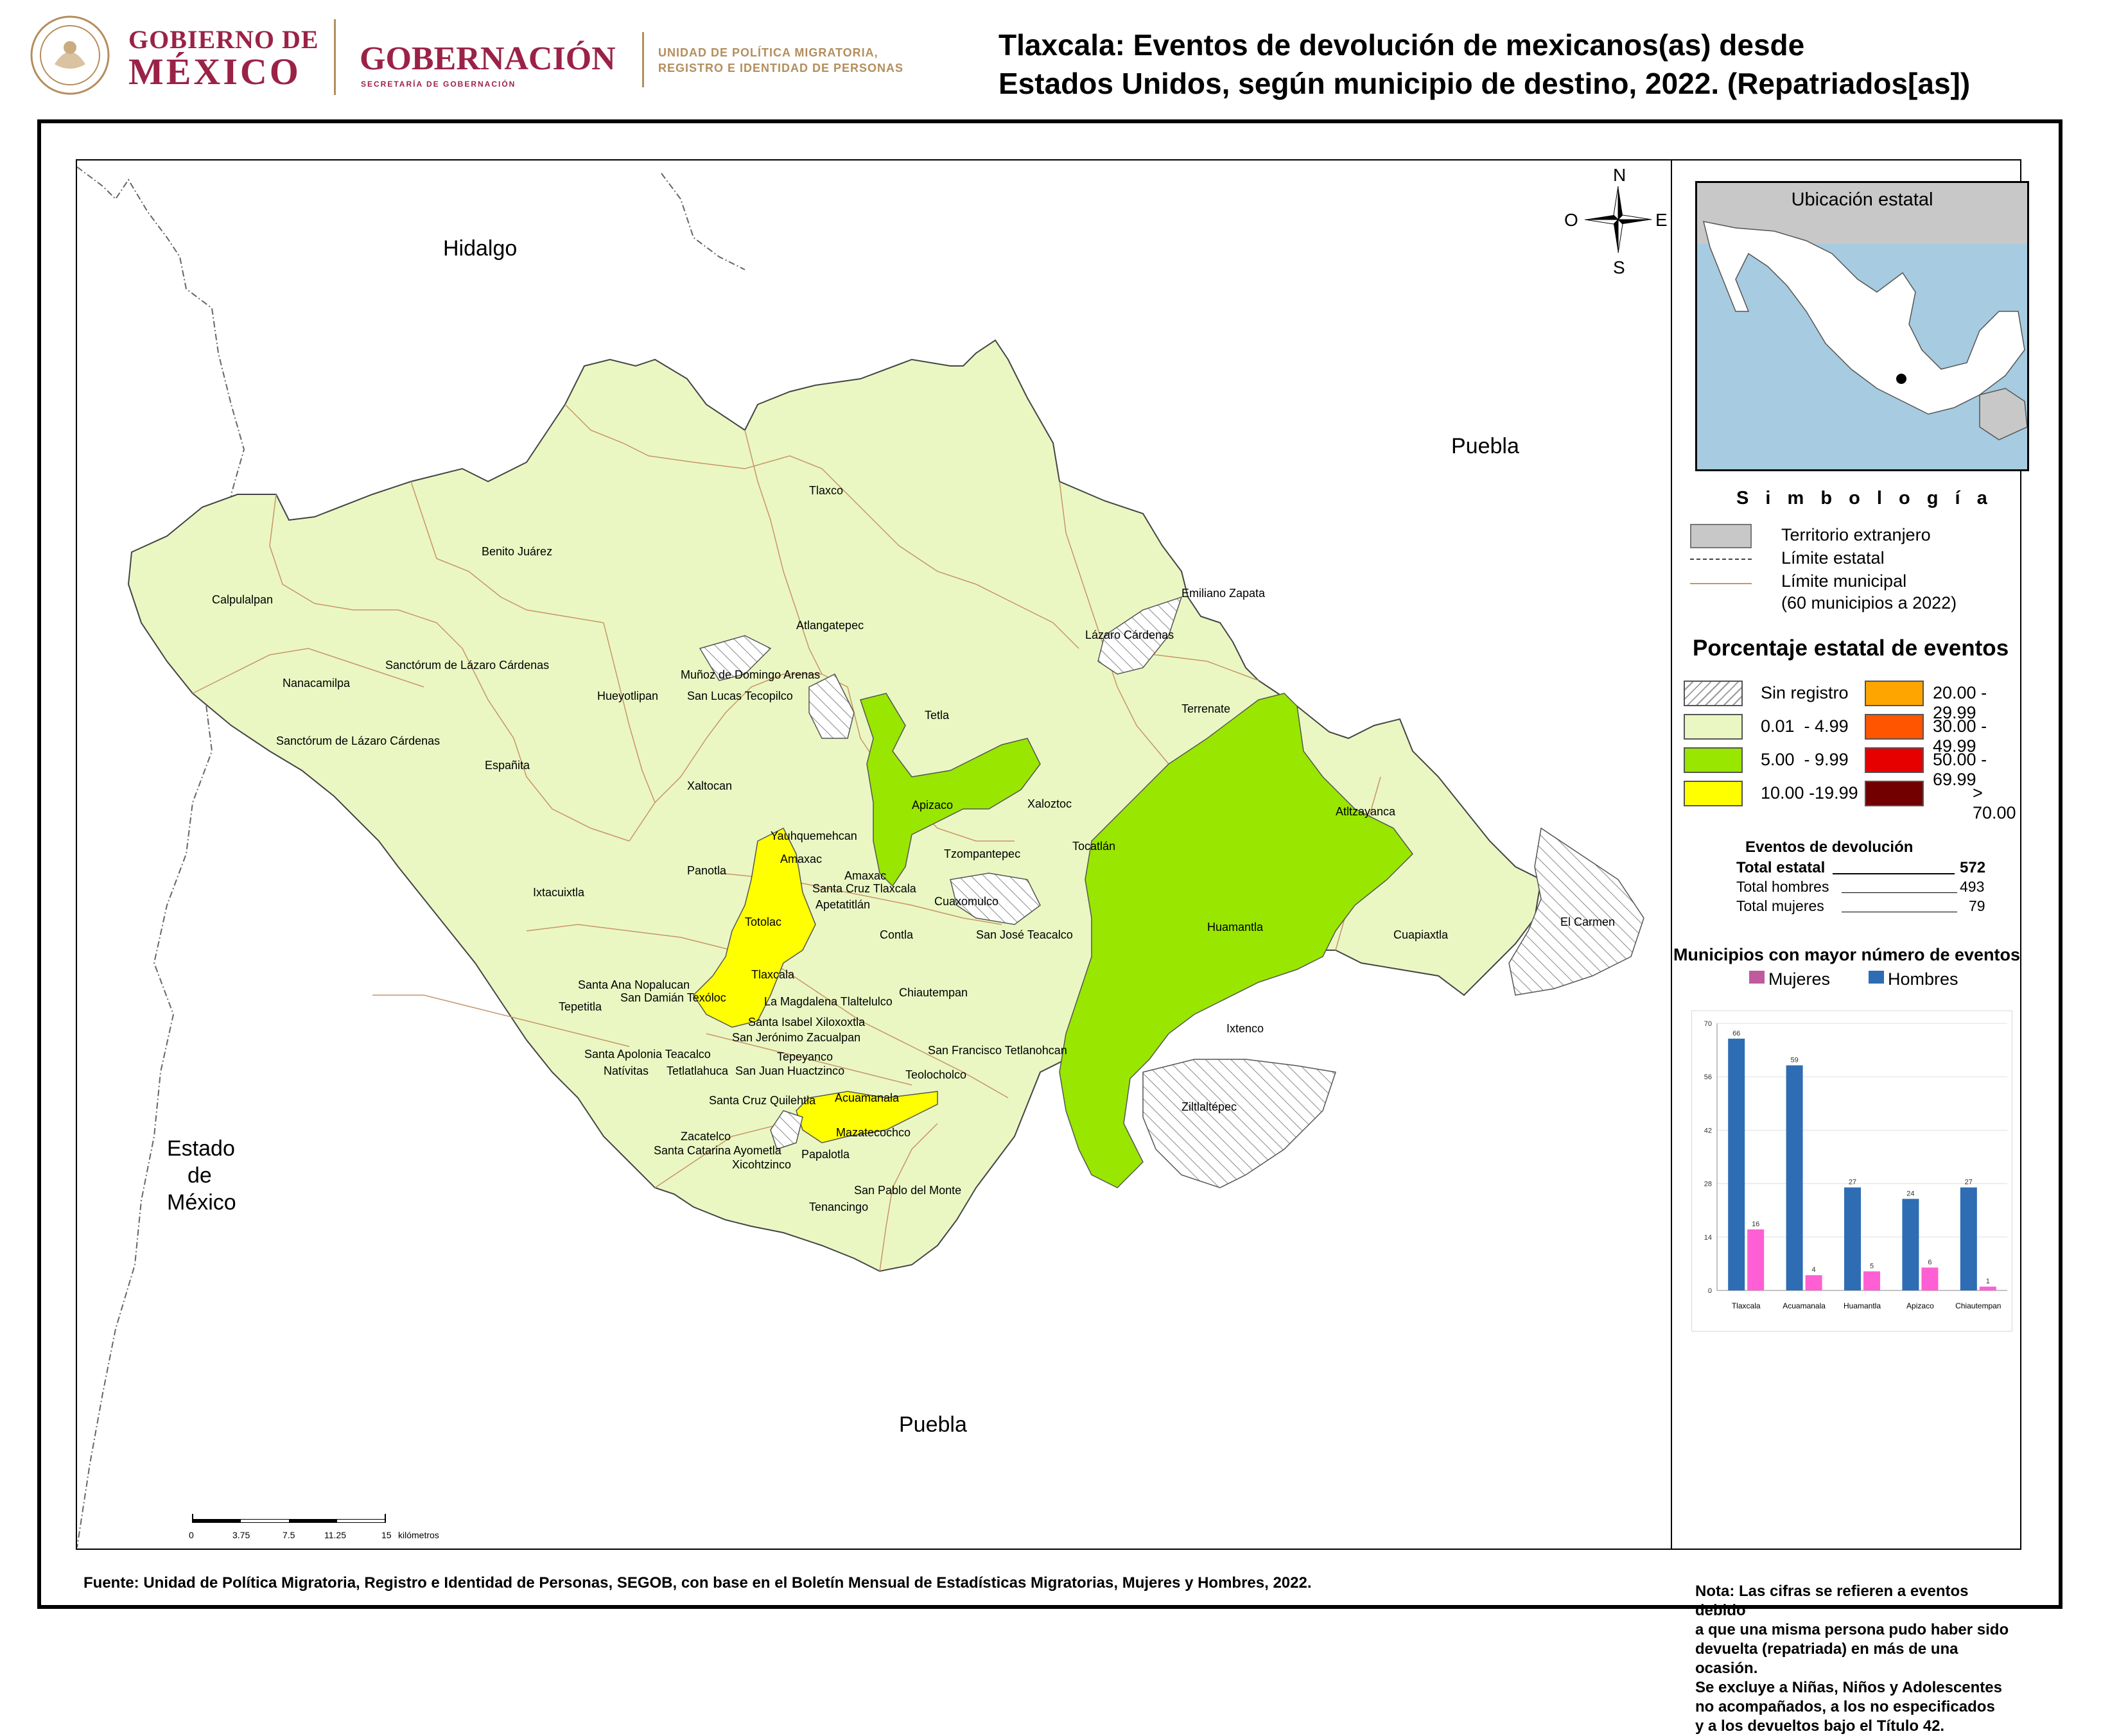 The height and width of the screenshot is (1736, 2119). Describe the element at coordinates (1805, 726) in the screenshot. I see `label-class-1: 0.01 - 4.99` at that location.